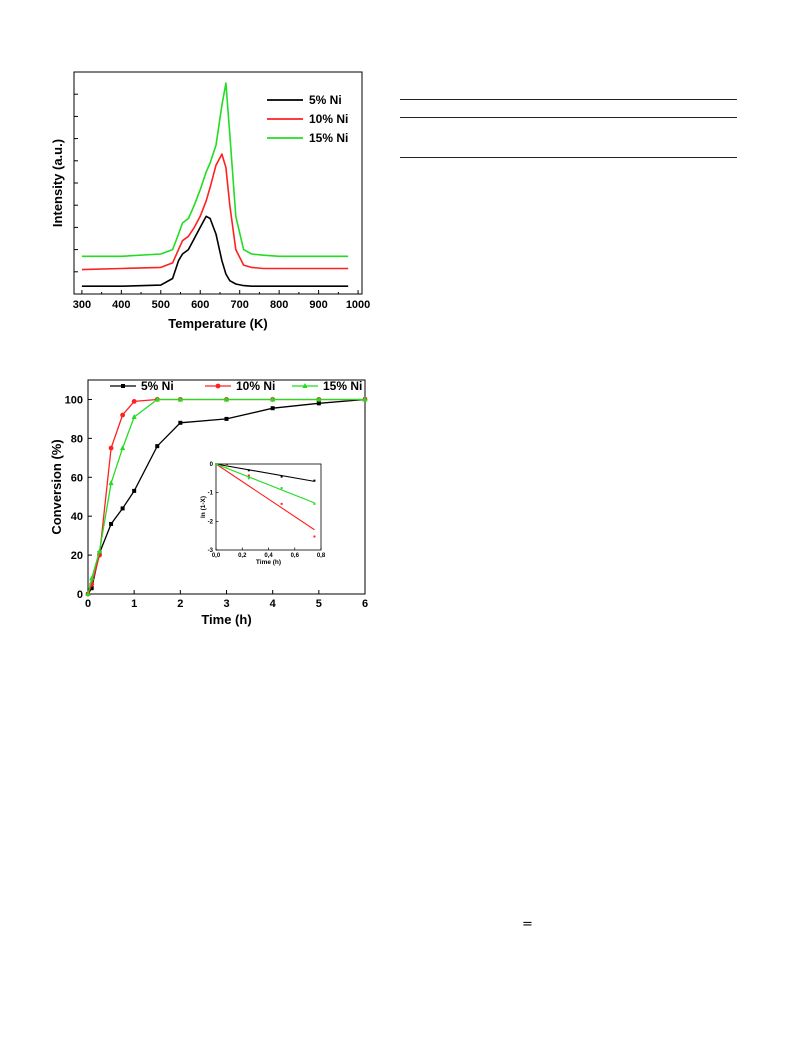 Image resolution: width=793 pixels, height=1057 pixels. What do you see at coordinates (226, 604) in the screenshot?
I see `x-tick-label: 3` at bounding box center [226, 604].